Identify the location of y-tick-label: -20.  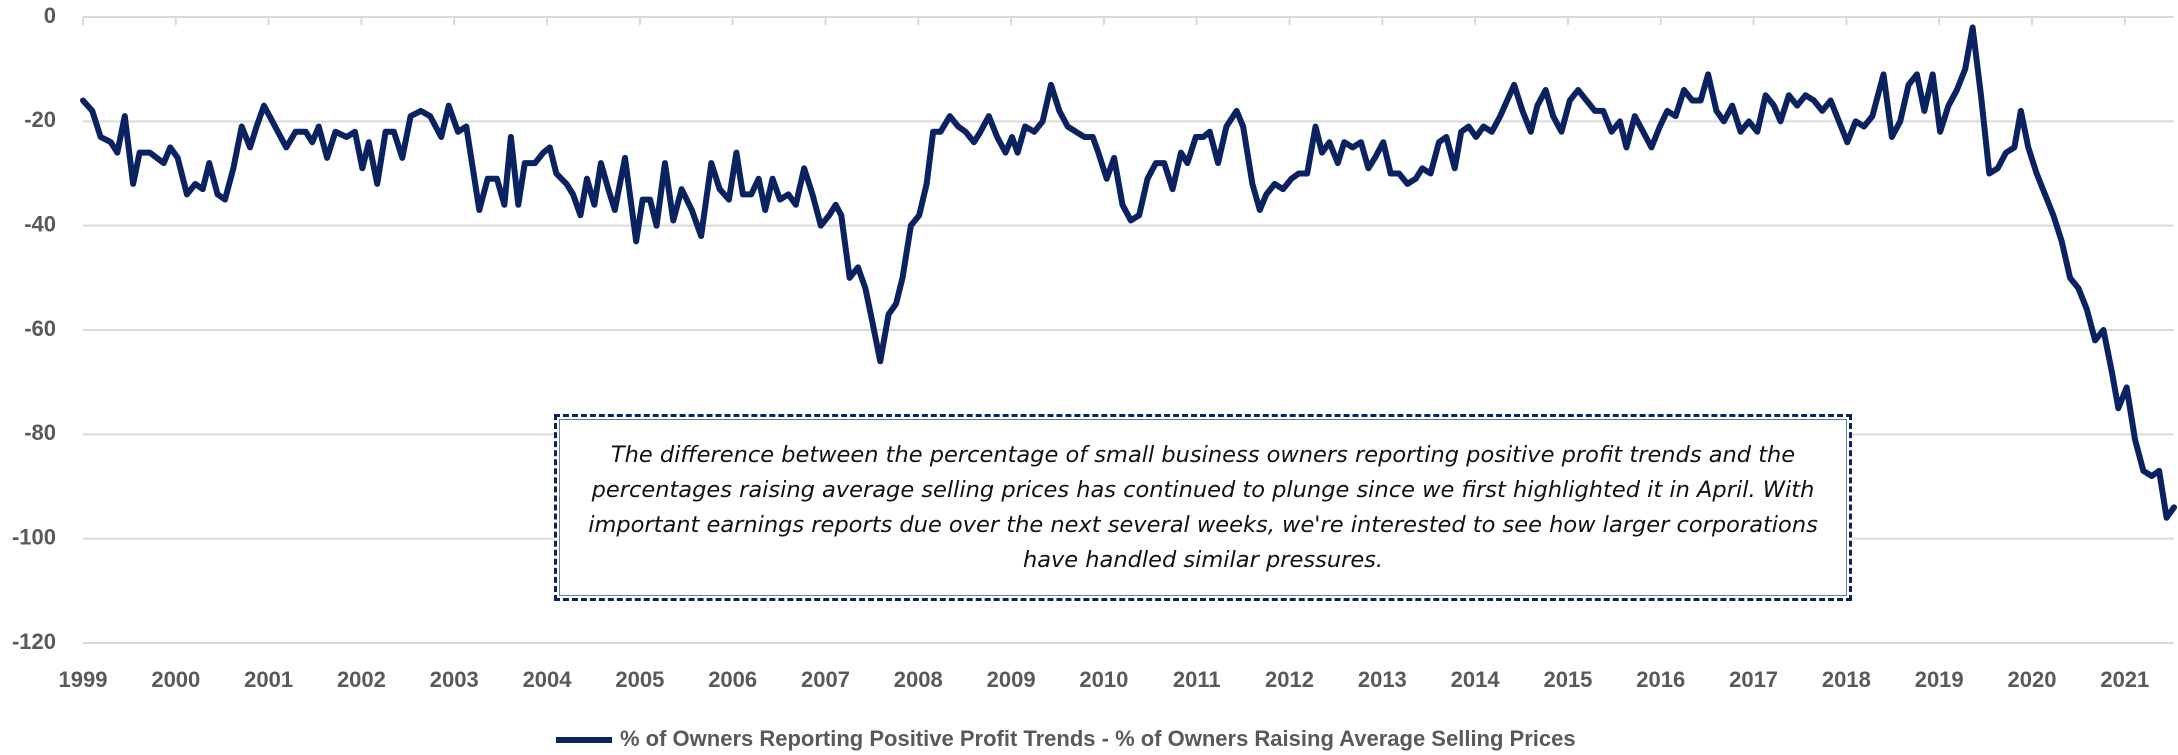
(40, 119).